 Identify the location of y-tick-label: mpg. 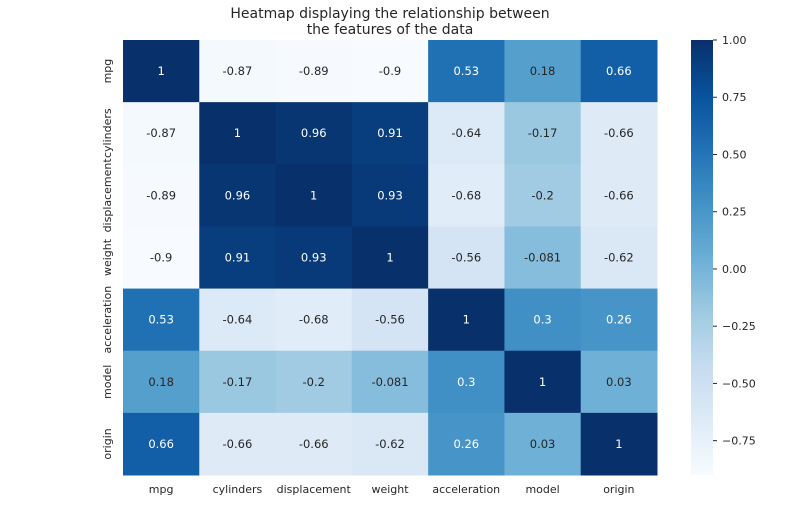
(107, 71).